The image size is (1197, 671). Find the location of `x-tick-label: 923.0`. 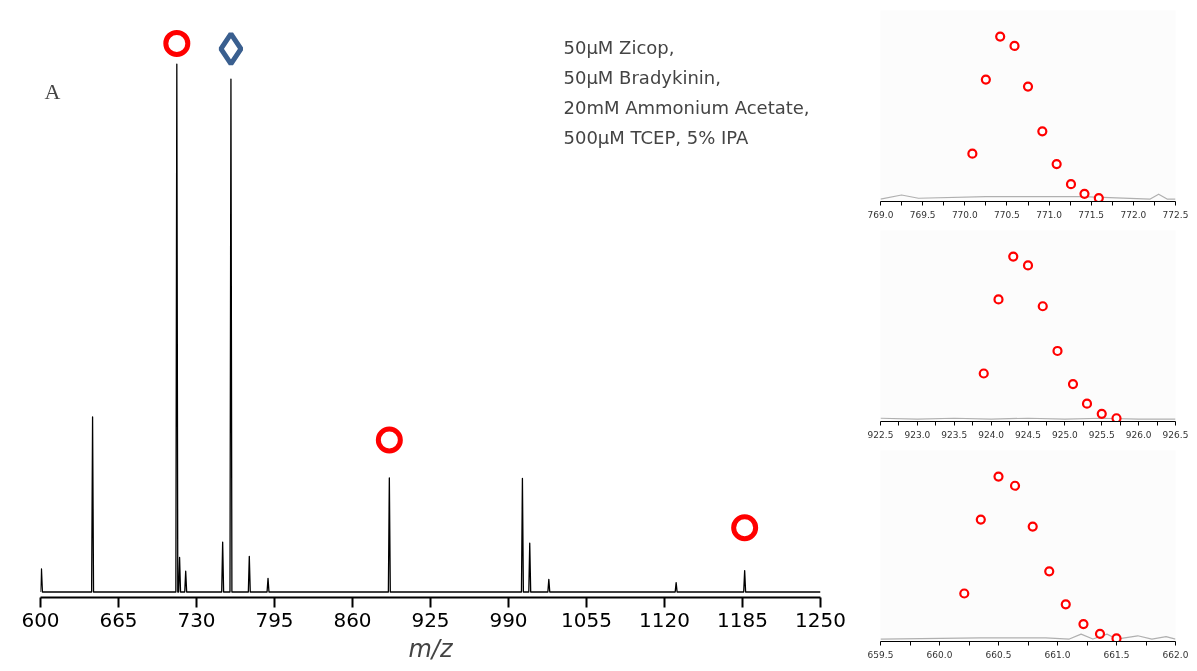

x-tick-label: 923.0 is located at coordinates (917, 434).